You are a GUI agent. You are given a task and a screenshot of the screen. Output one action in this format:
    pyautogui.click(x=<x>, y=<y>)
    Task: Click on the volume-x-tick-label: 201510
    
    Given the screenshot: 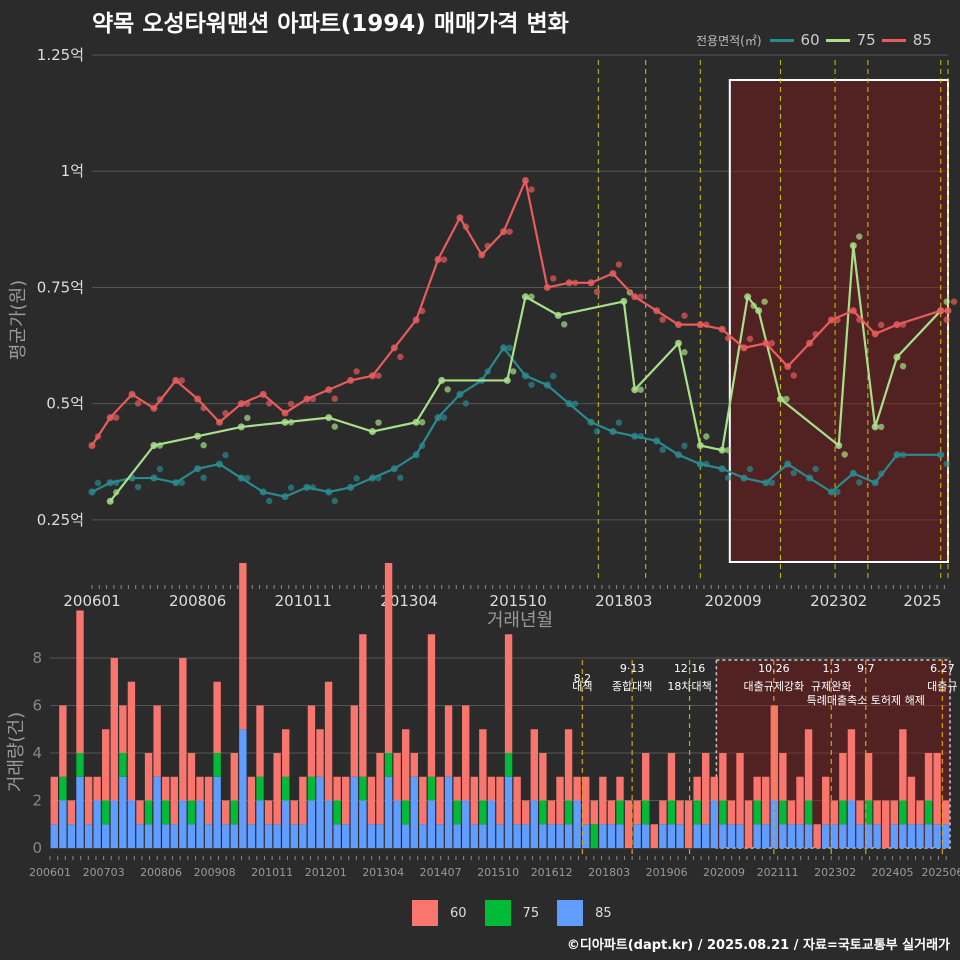 What is the action you would take?
    pyautogui.click(x=498, y=872)
    